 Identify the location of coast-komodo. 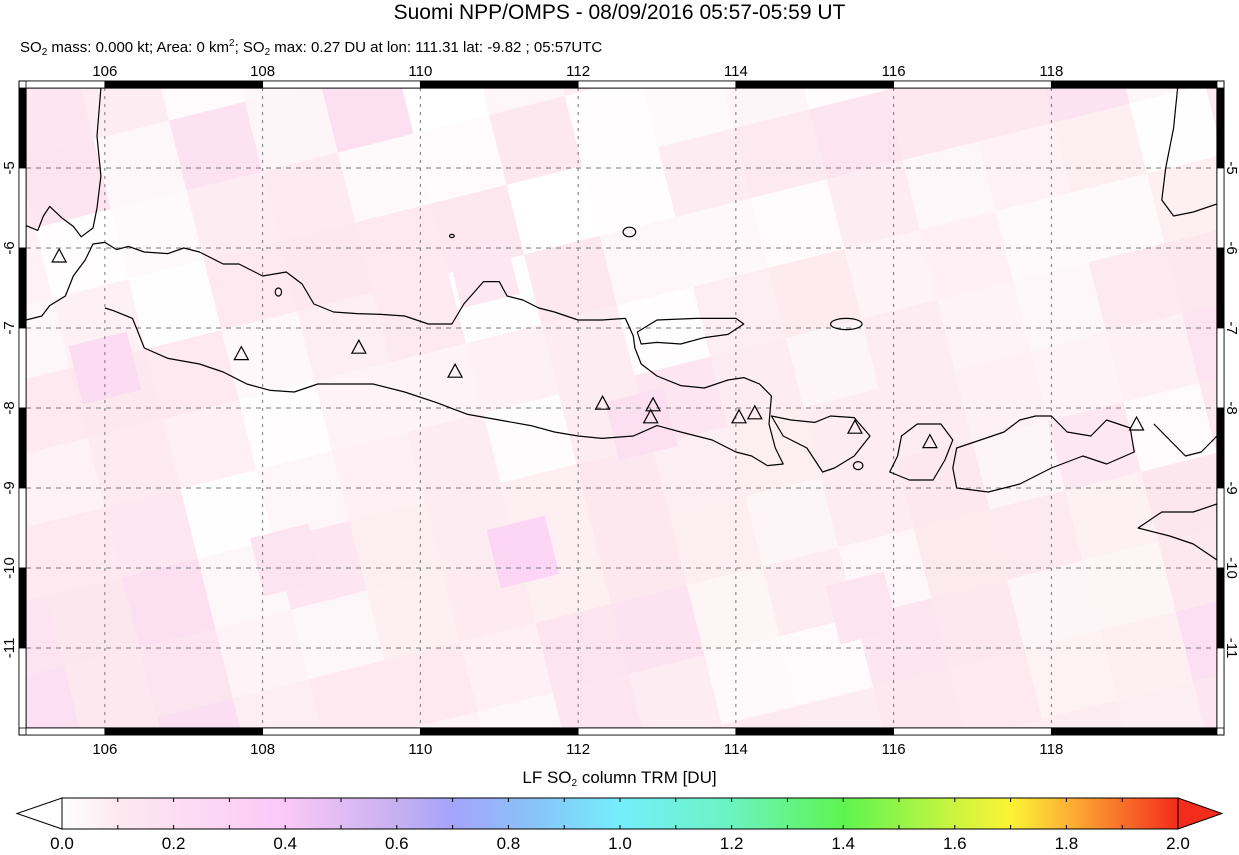
(1185, 440).